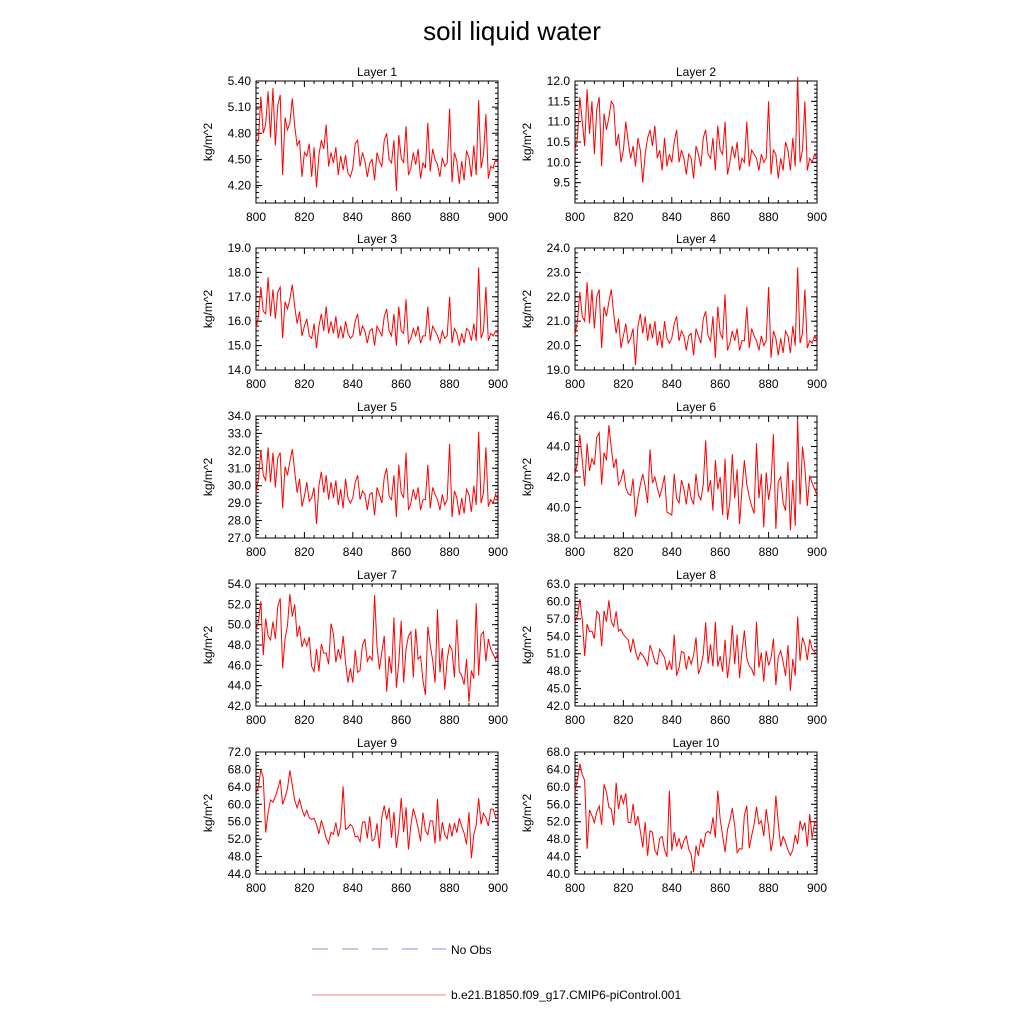 Image resolution: width=1024 pixels, height=1024 pixels. I want to click on y-tick-label: 10.5, so click(559, 142).